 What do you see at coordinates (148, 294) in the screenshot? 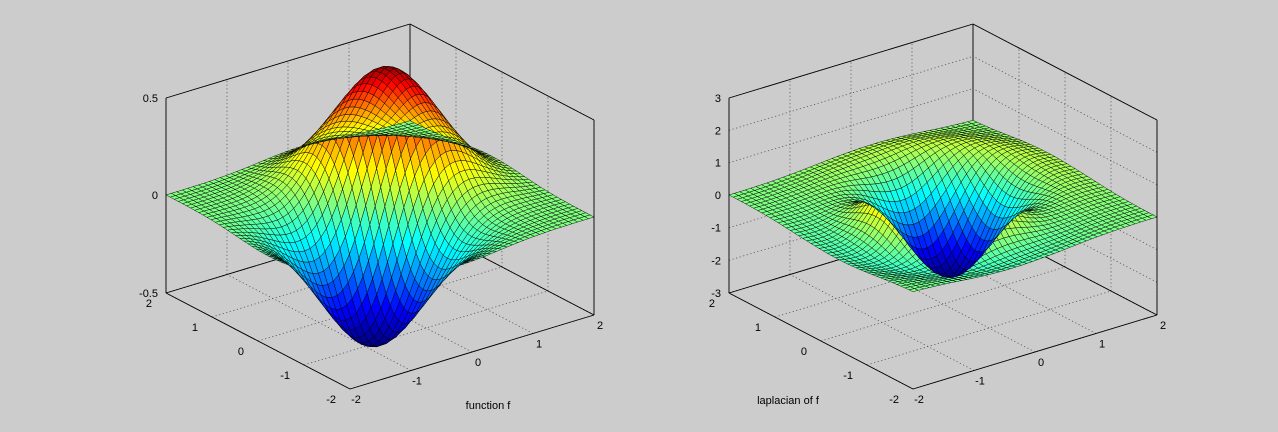
I see `z-tick-label: -0.5` at bounding box center [148, 294].